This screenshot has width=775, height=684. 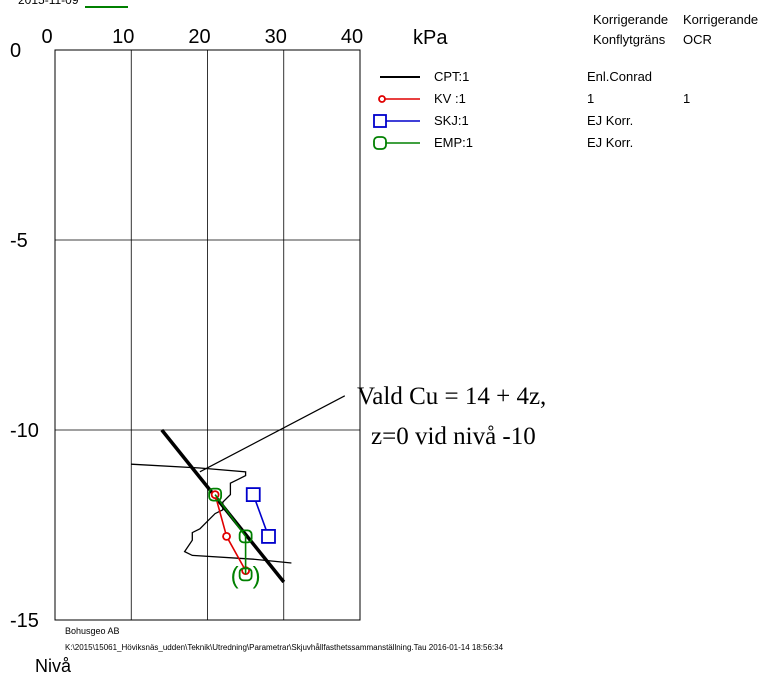 What do you see at coordinates (451, 76) in the screenshot?
I see `legend-name-0: CPT:1` at bounding box center [451, 76].